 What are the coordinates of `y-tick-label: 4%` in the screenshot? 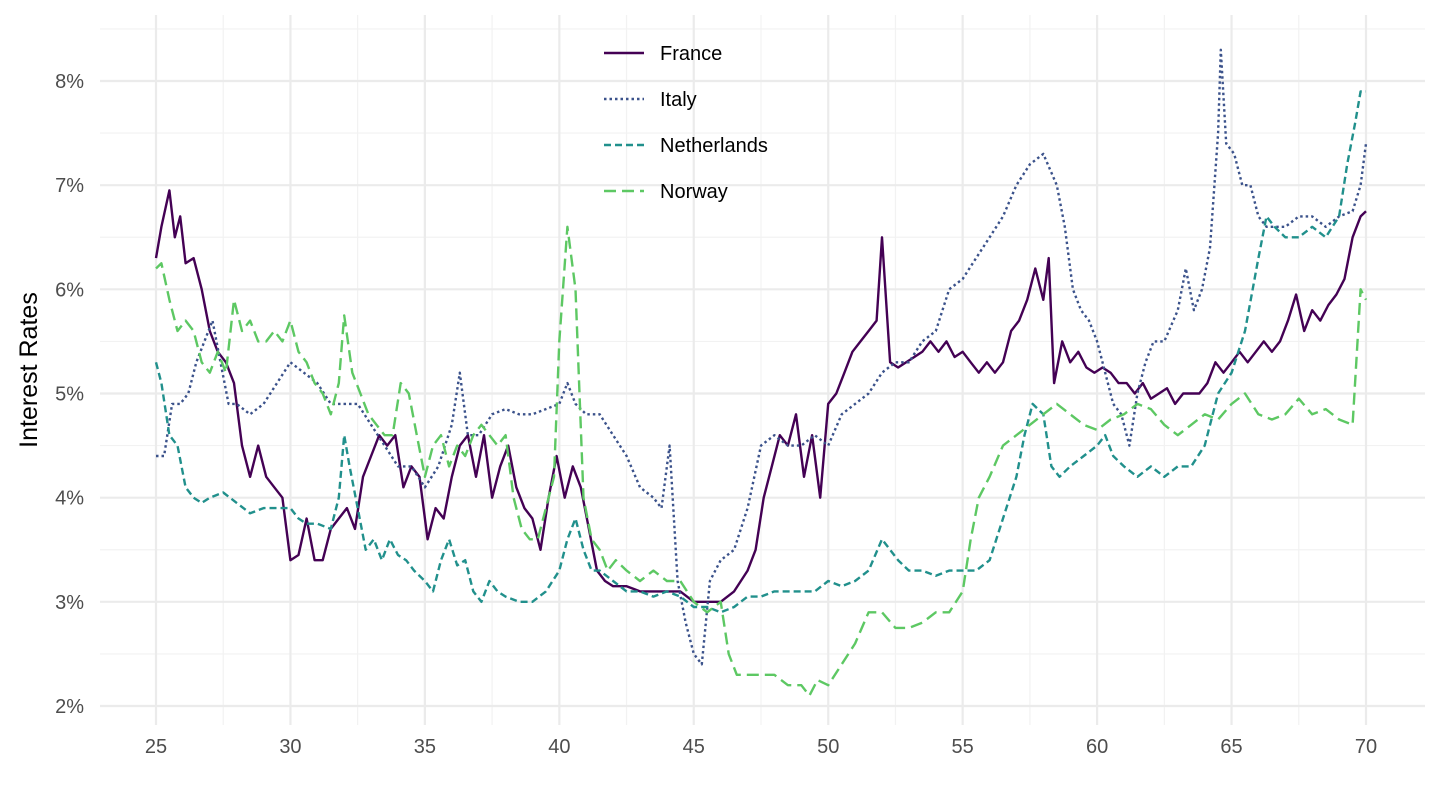 It's located at (69, 499).